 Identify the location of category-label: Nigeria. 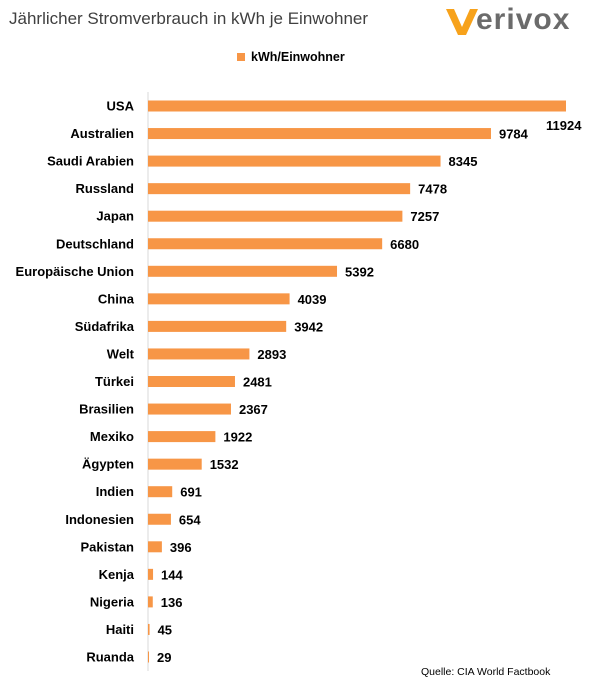
(112, 601).